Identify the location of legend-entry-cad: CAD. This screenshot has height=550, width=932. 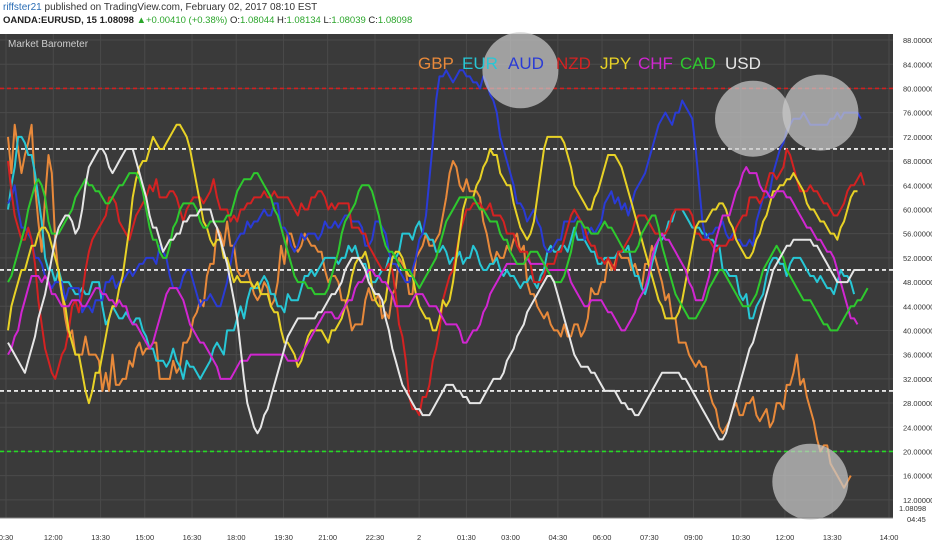
(698, 63).